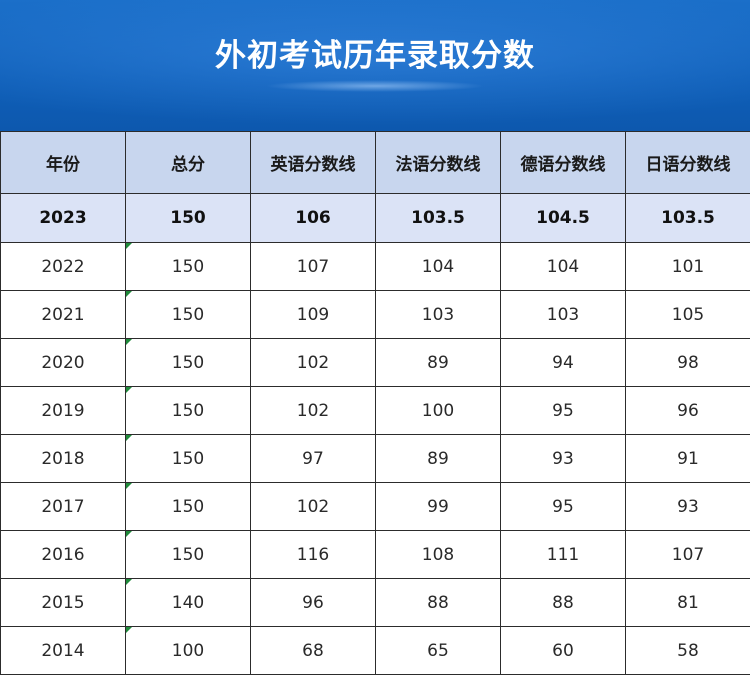  Describe the element at coordinates (438, 410) in the screenshot. I see `cell-french: 100` at that location.